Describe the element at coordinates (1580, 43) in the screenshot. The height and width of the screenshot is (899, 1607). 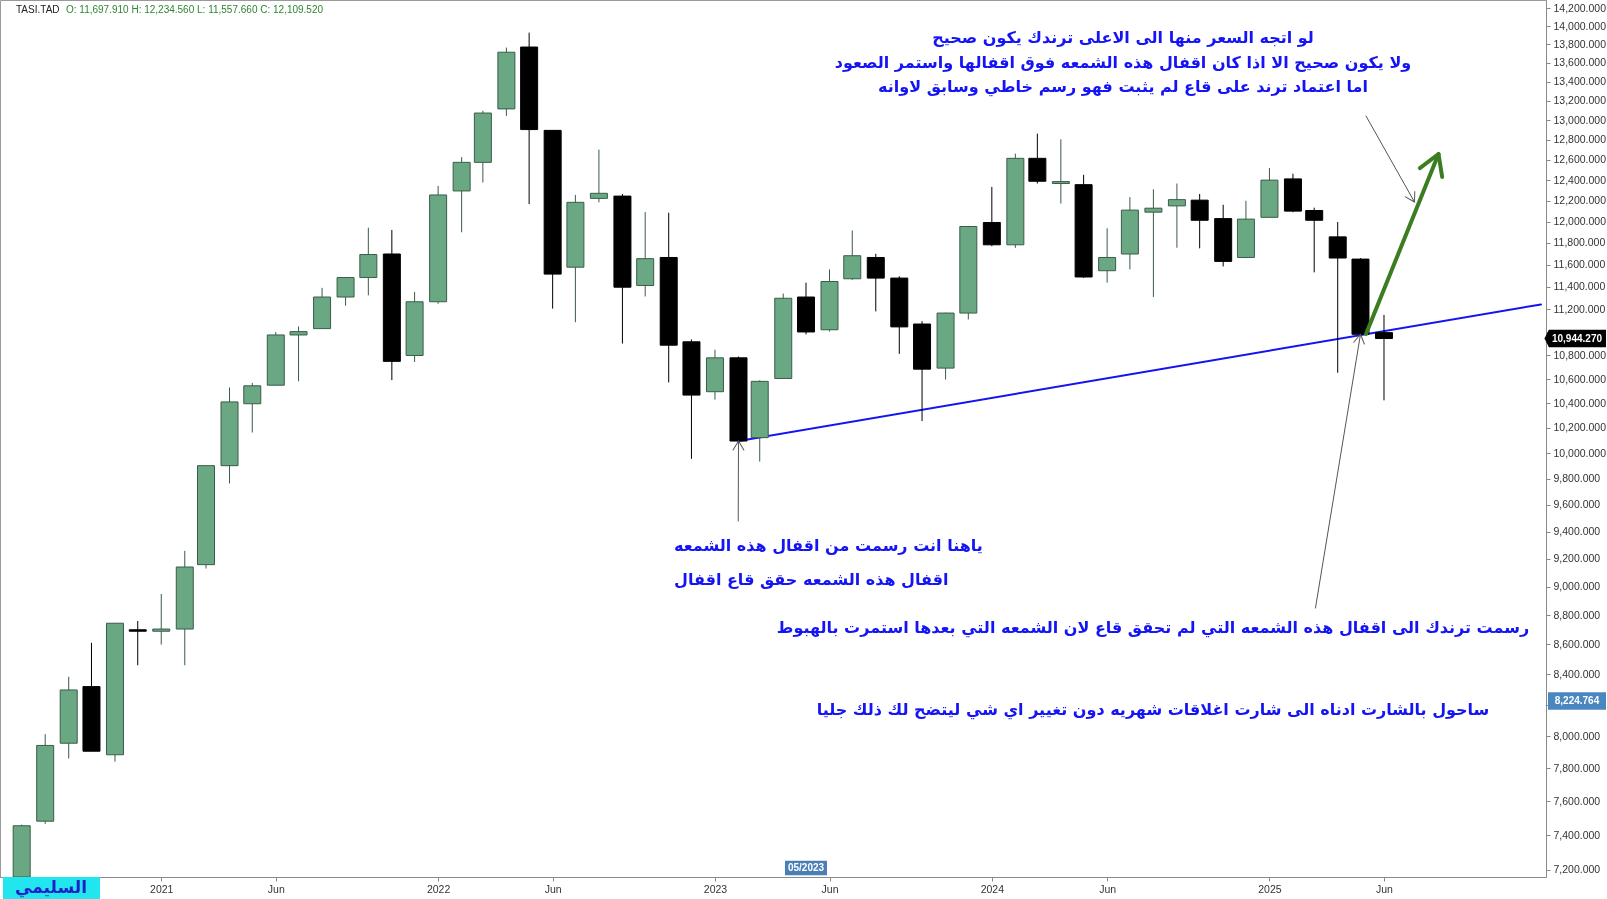
I see `y-tick-label: 13,800.000` at that location.